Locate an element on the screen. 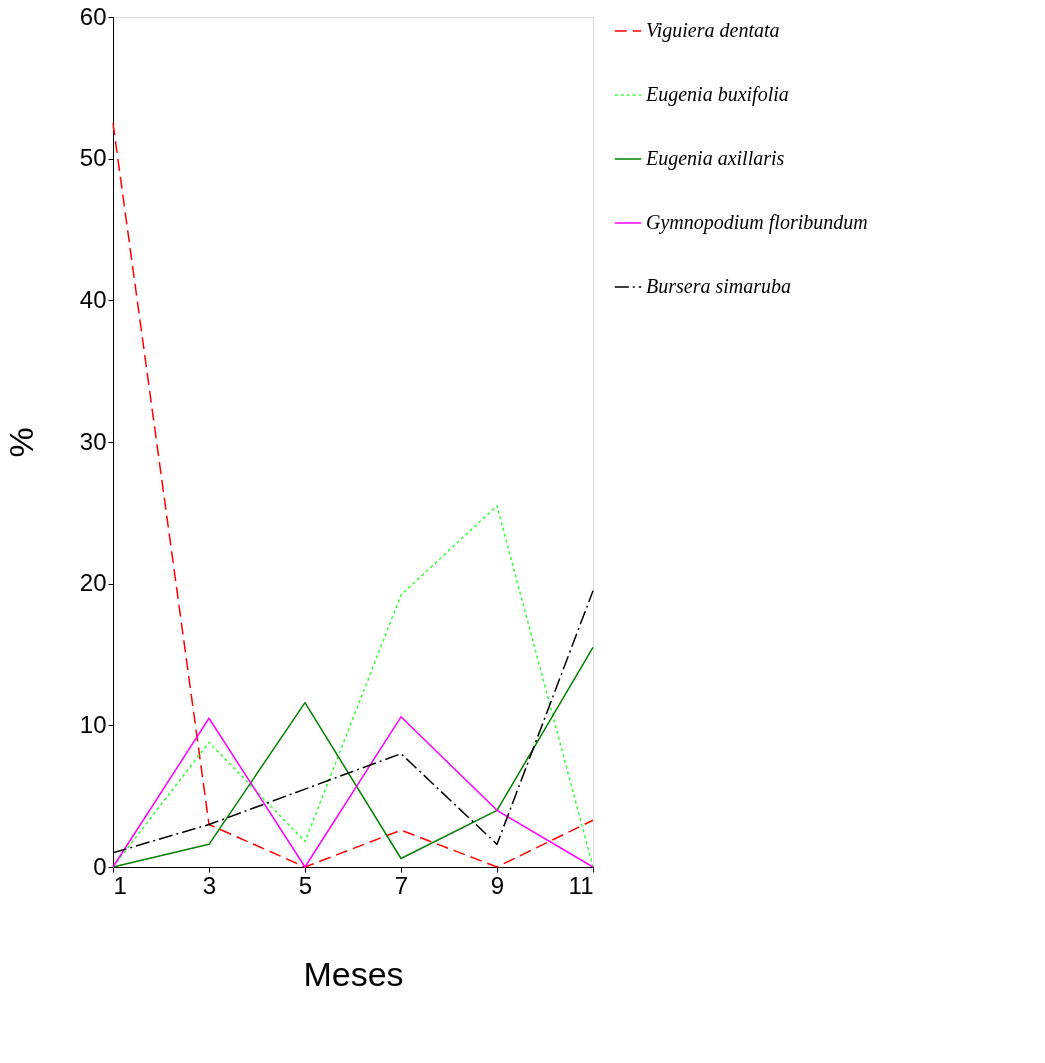 The height and width of the screenshot is (1063, 1045). y-tick-label: 50 is located at coordinates (93, 158).